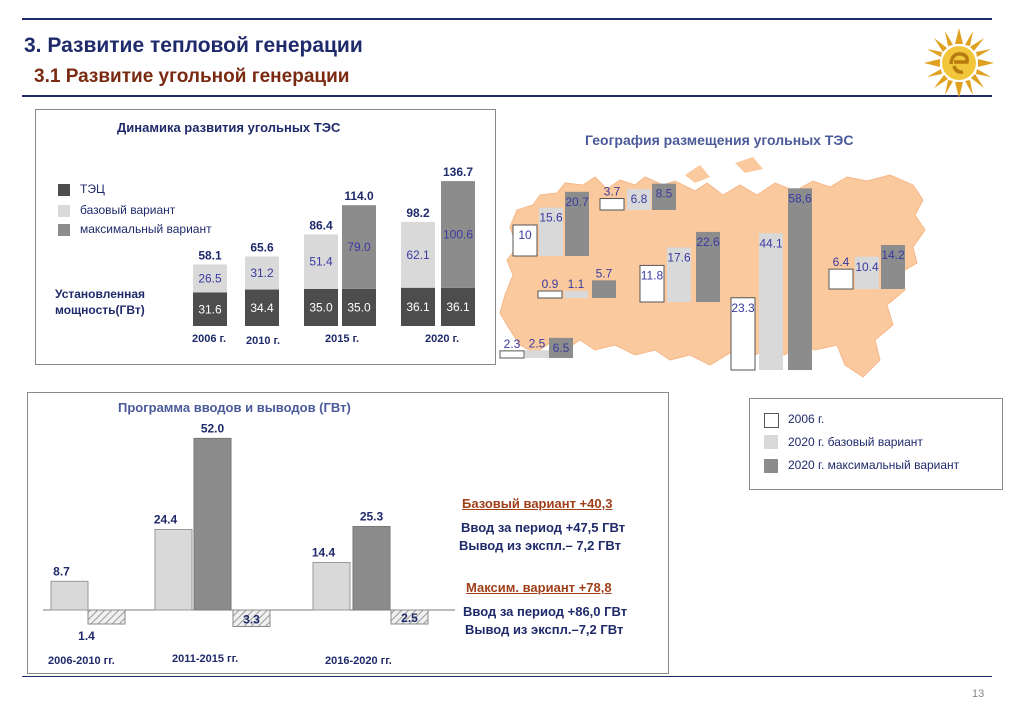 This screenshot has height=708, width=1023. I want to click on top-value-label: 100.6, so click(458, 234).